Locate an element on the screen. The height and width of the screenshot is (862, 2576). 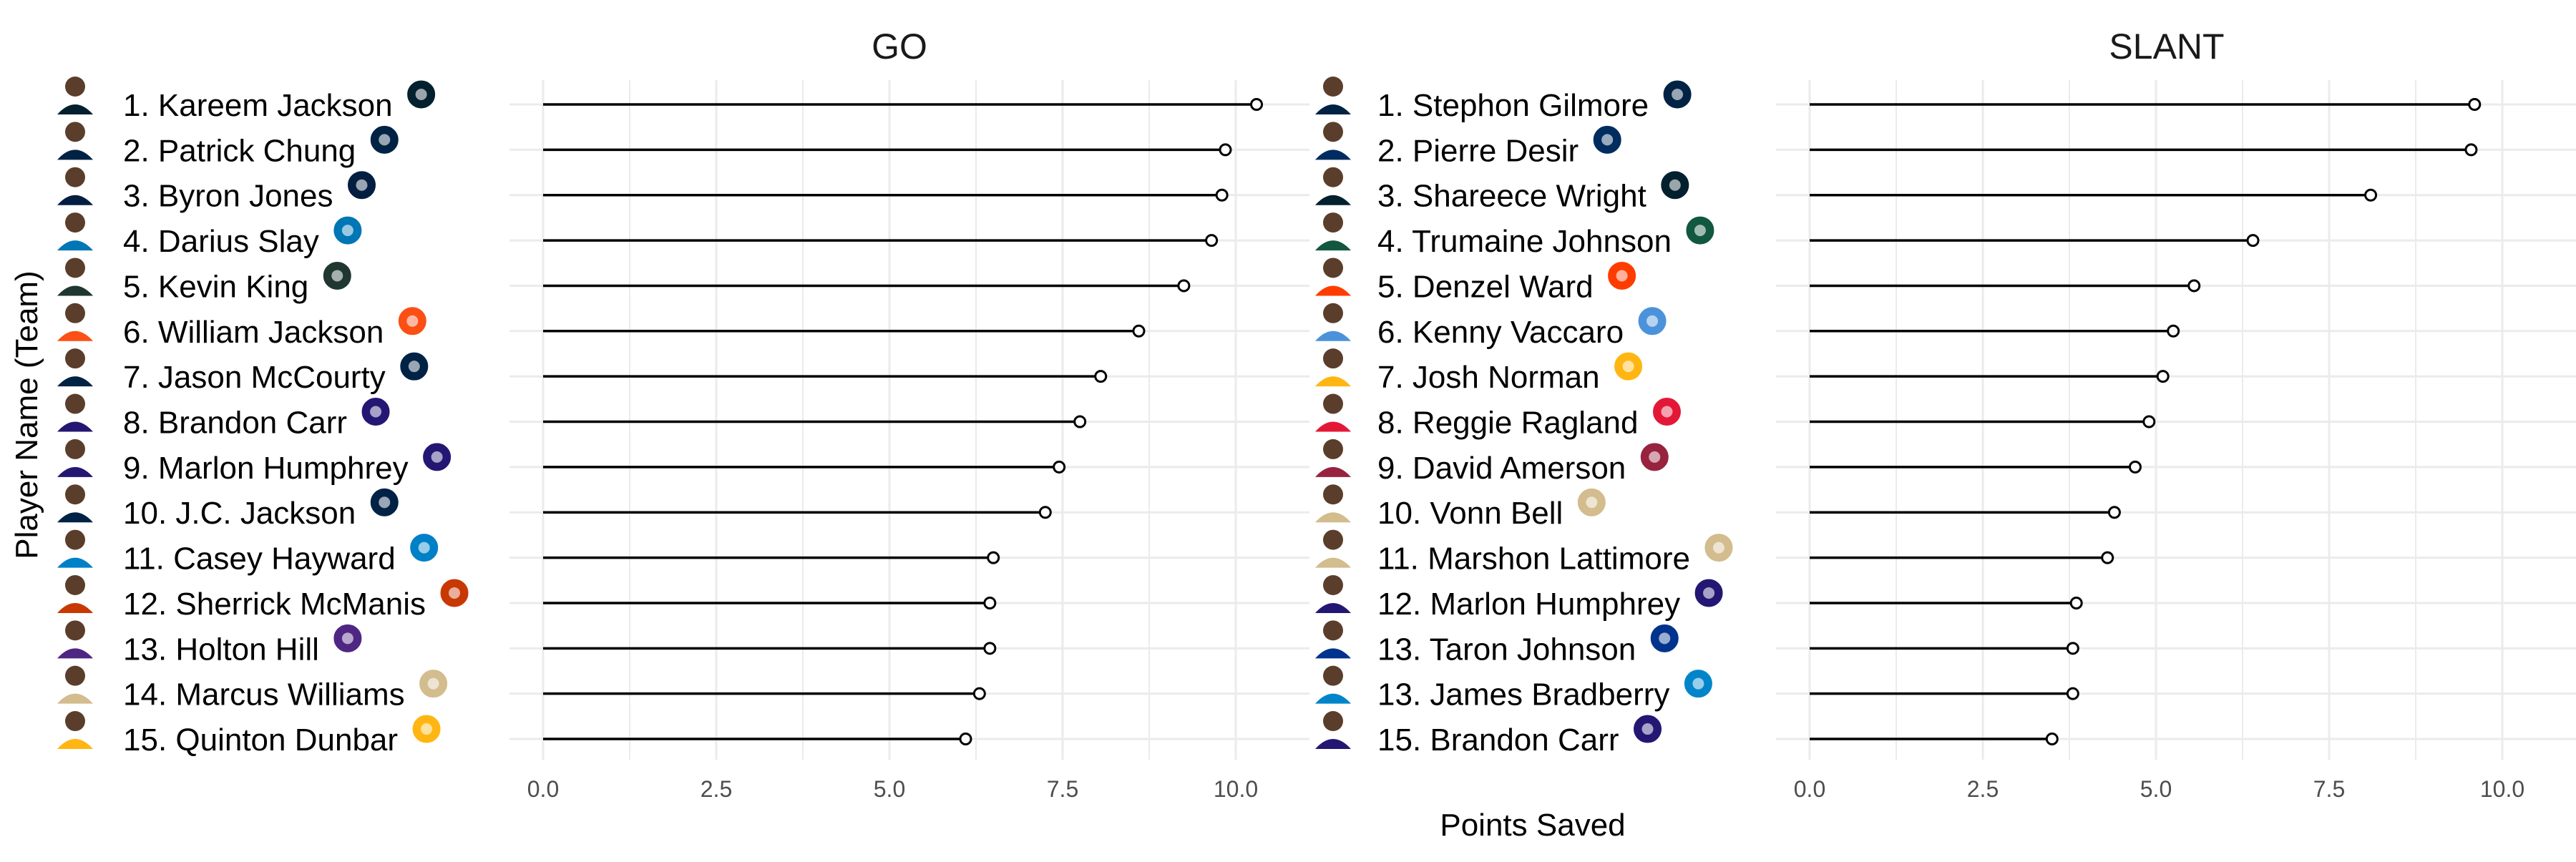
player-label: 2. Patrick Chung is located at coordinates (239, 150).